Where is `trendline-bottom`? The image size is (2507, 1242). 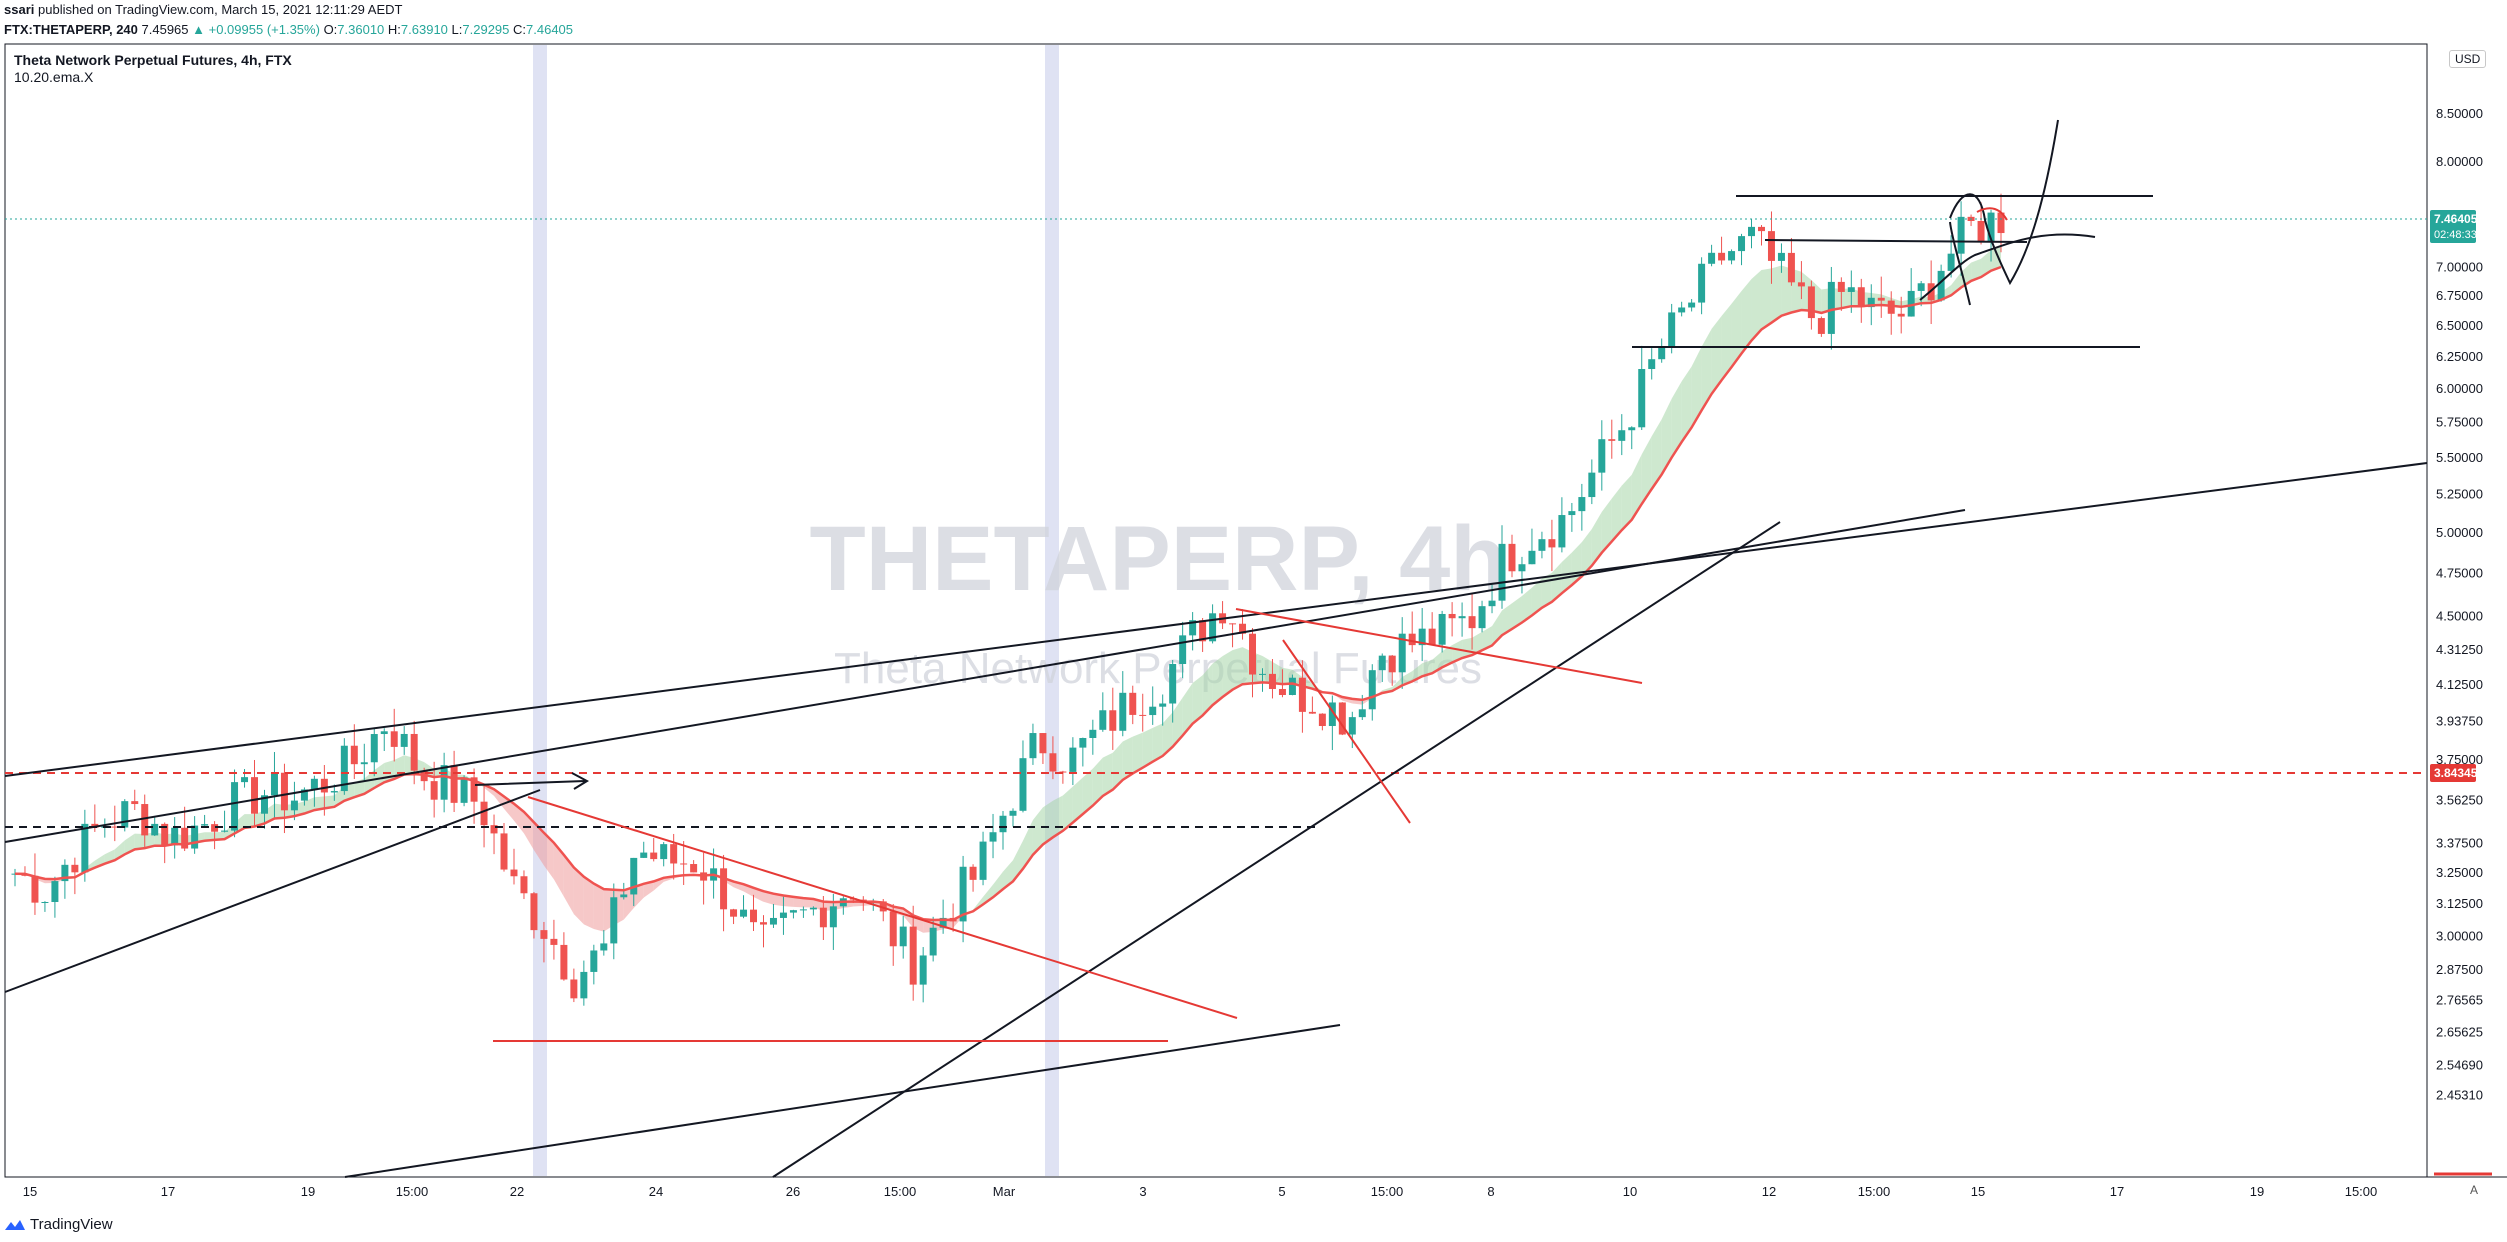
trendline-bottom is located at coordinates (842, 1101).